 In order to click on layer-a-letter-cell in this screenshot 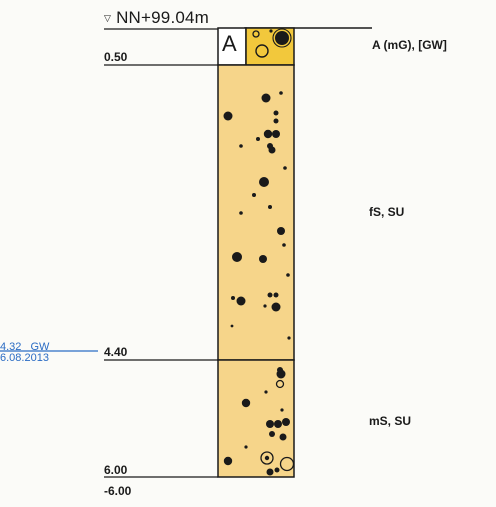, I will do `click(232, 46)`.